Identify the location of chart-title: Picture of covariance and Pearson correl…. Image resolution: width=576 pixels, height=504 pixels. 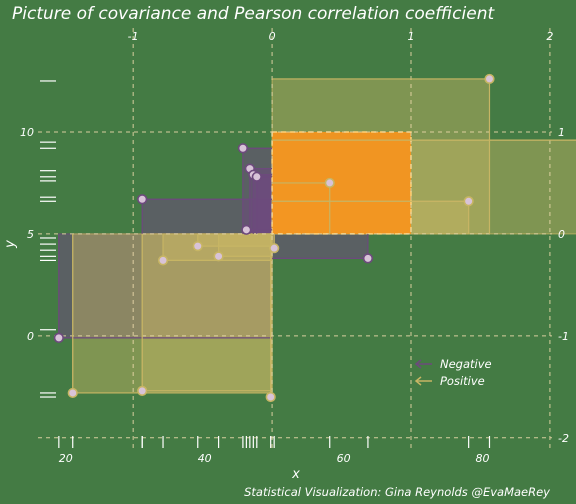
(253, 14).